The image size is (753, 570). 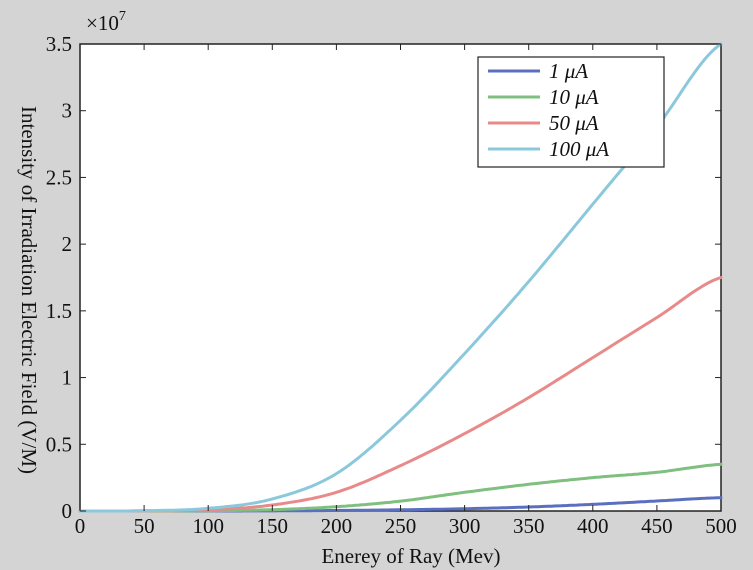 I want to click on x-axis-label: Enerey of Ray (Mev), so click(x=410, y=556).